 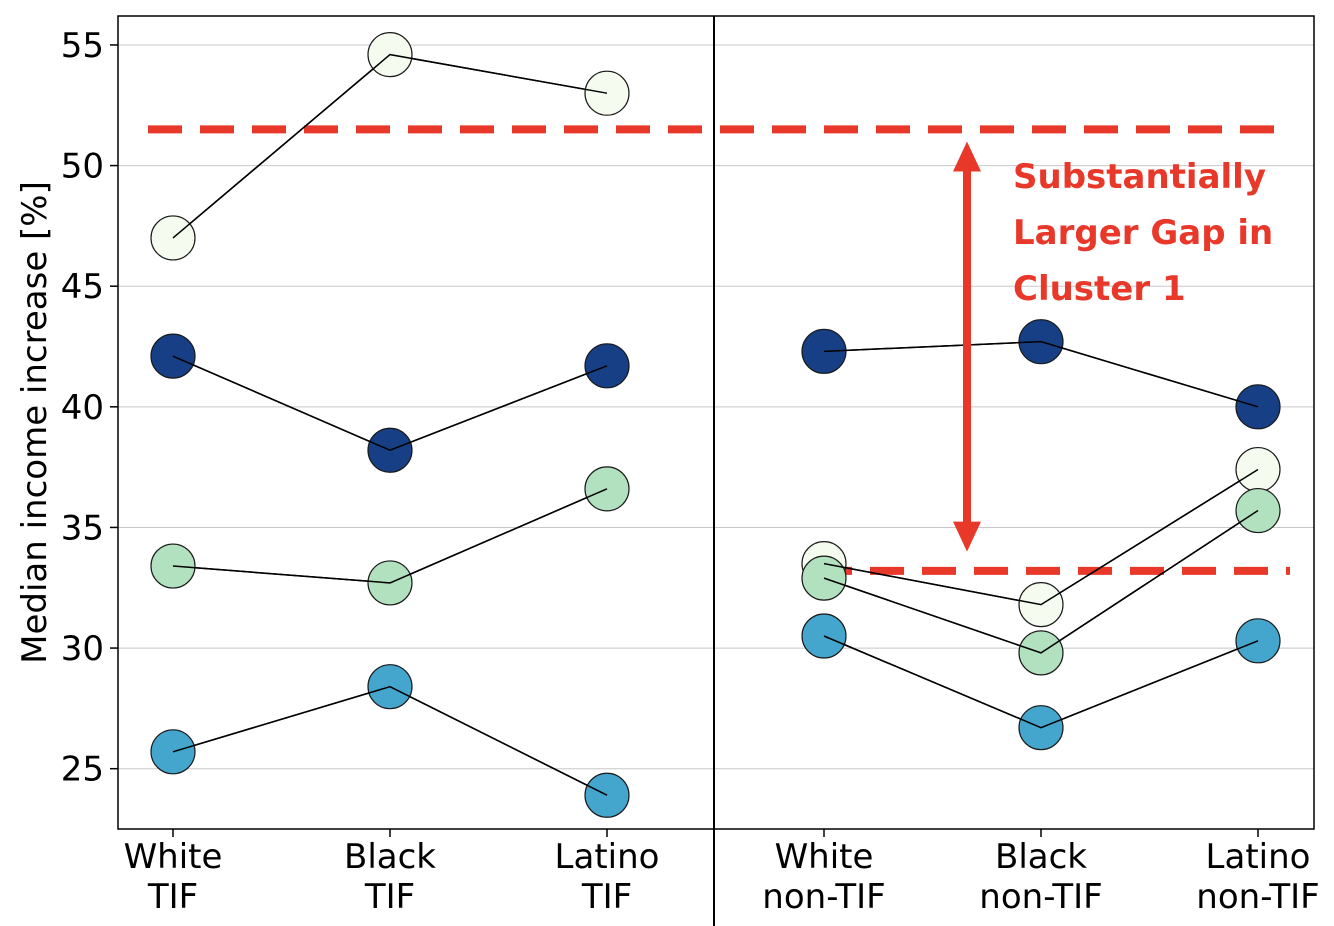 What do you see at coordinates (82, 46) in the screenshot?
I see `y-tick-label: 55` at bounding box center [82, 46].